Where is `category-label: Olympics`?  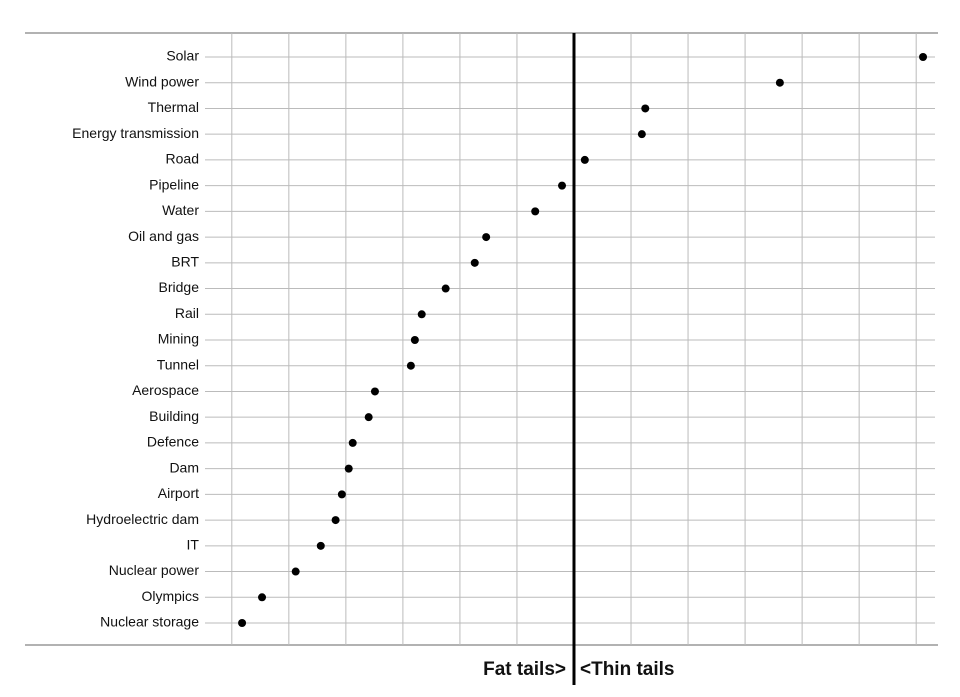 category-label: Olympics is located at coordinates (170, 596).